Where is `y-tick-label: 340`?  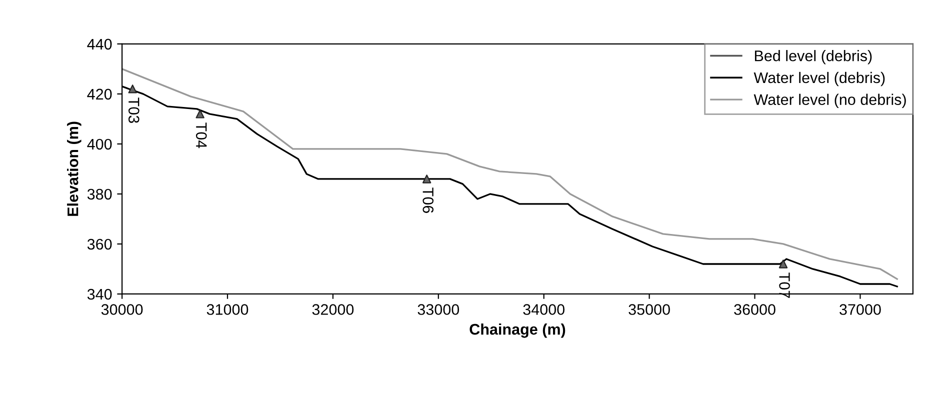 y-tick-label: 340 is located at coordinates (99, 294).